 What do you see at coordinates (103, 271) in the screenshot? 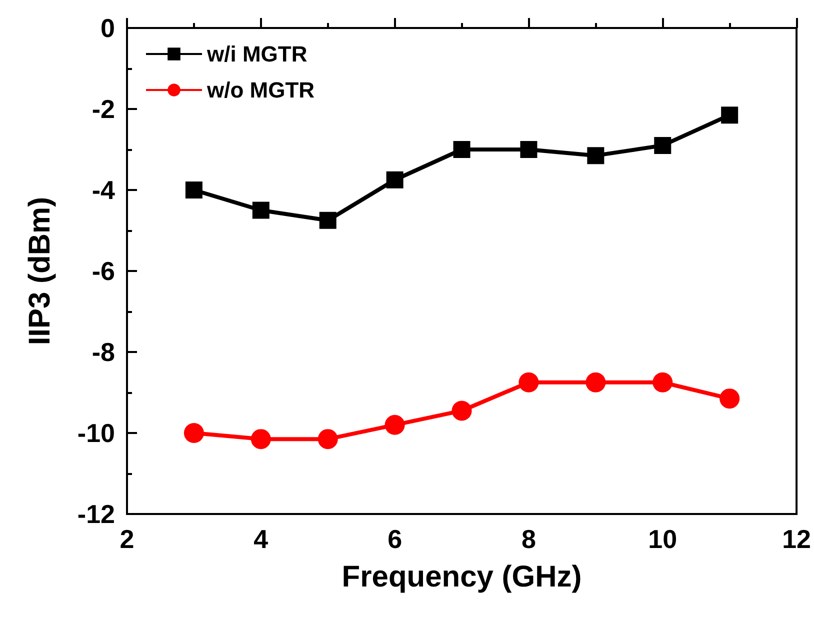
I see `y-tick-label: -6` at bounding box center [103, 271].